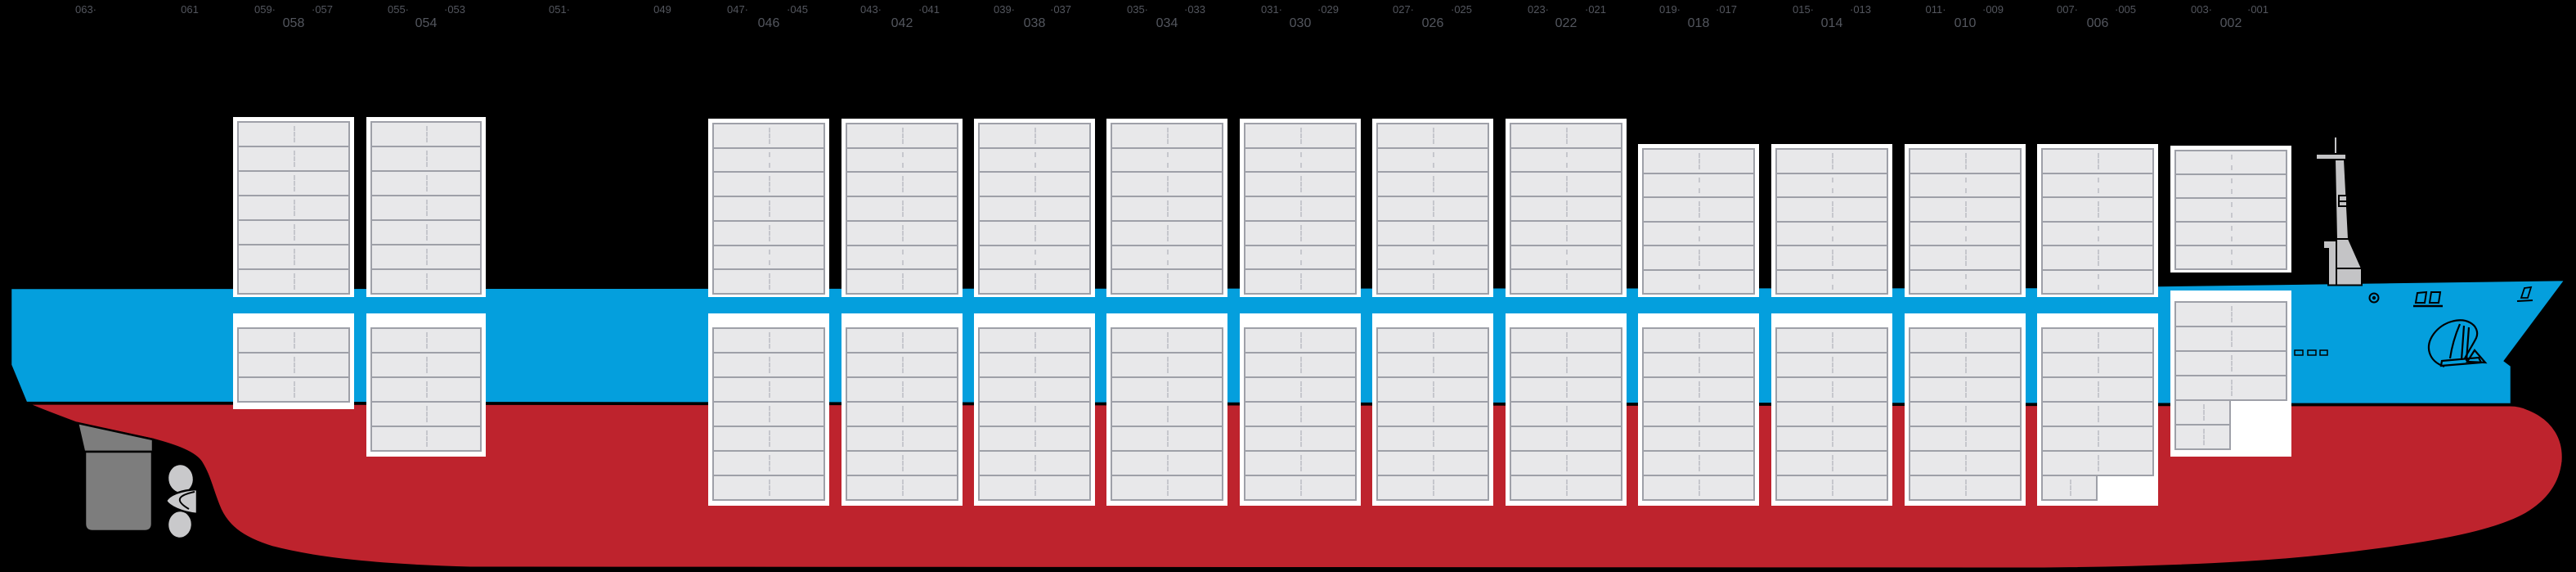 The image size is (2576, 572). What do you see at coordinates (1034, 23) in the screenshot?
I see `bay-number-label: 038` at bounding box center [1034, 23].